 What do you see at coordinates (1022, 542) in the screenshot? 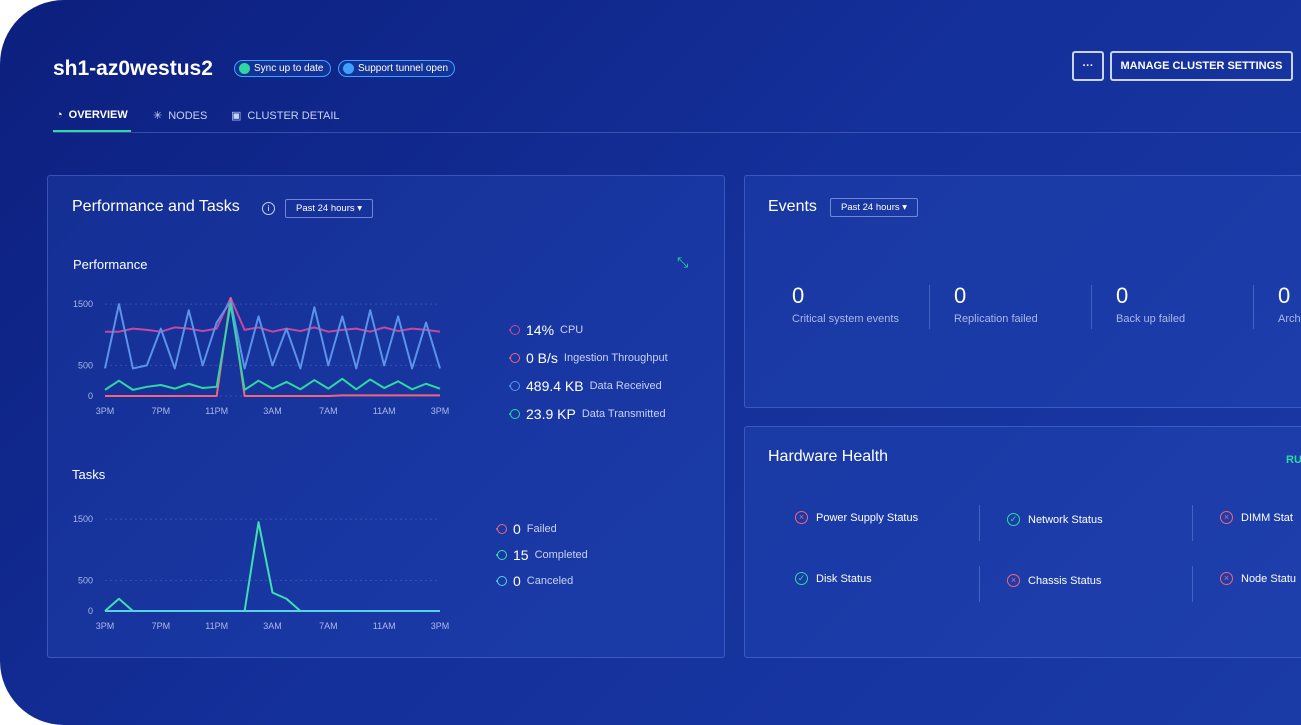
I see `hardware-panel` at bounding box center [1022, 542].